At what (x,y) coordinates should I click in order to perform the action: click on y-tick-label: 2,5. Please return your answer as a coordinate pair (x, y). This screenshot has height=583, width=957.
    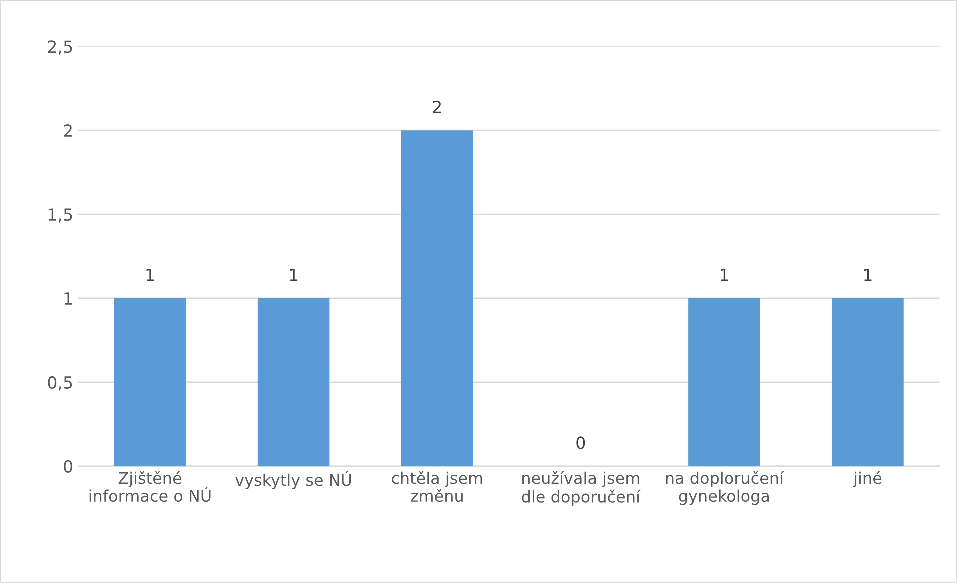
    Looking at the image, I should click on (60, 47).